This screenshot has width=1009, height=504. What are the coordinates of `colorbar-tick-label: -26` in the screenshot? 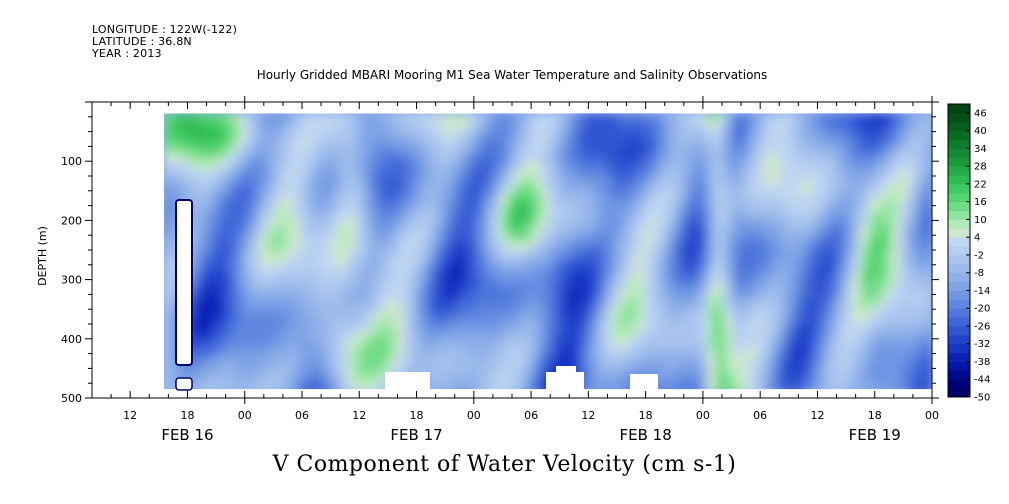 It's located at (982, 326).